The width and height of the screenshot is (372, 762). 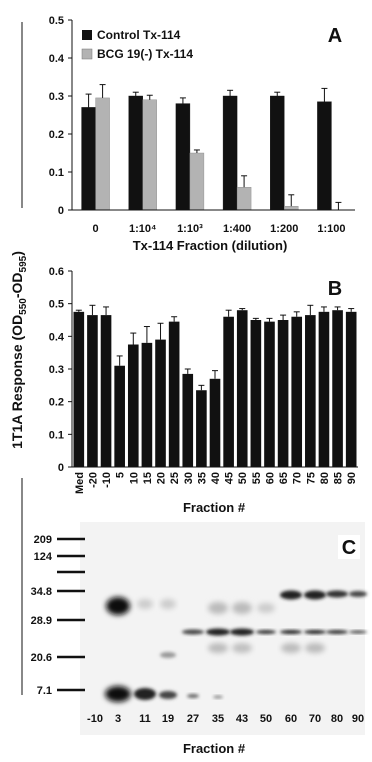 I want to click on legend-label-bcg: BCG 19(-) Tx-114, so click(x=145, y=54).